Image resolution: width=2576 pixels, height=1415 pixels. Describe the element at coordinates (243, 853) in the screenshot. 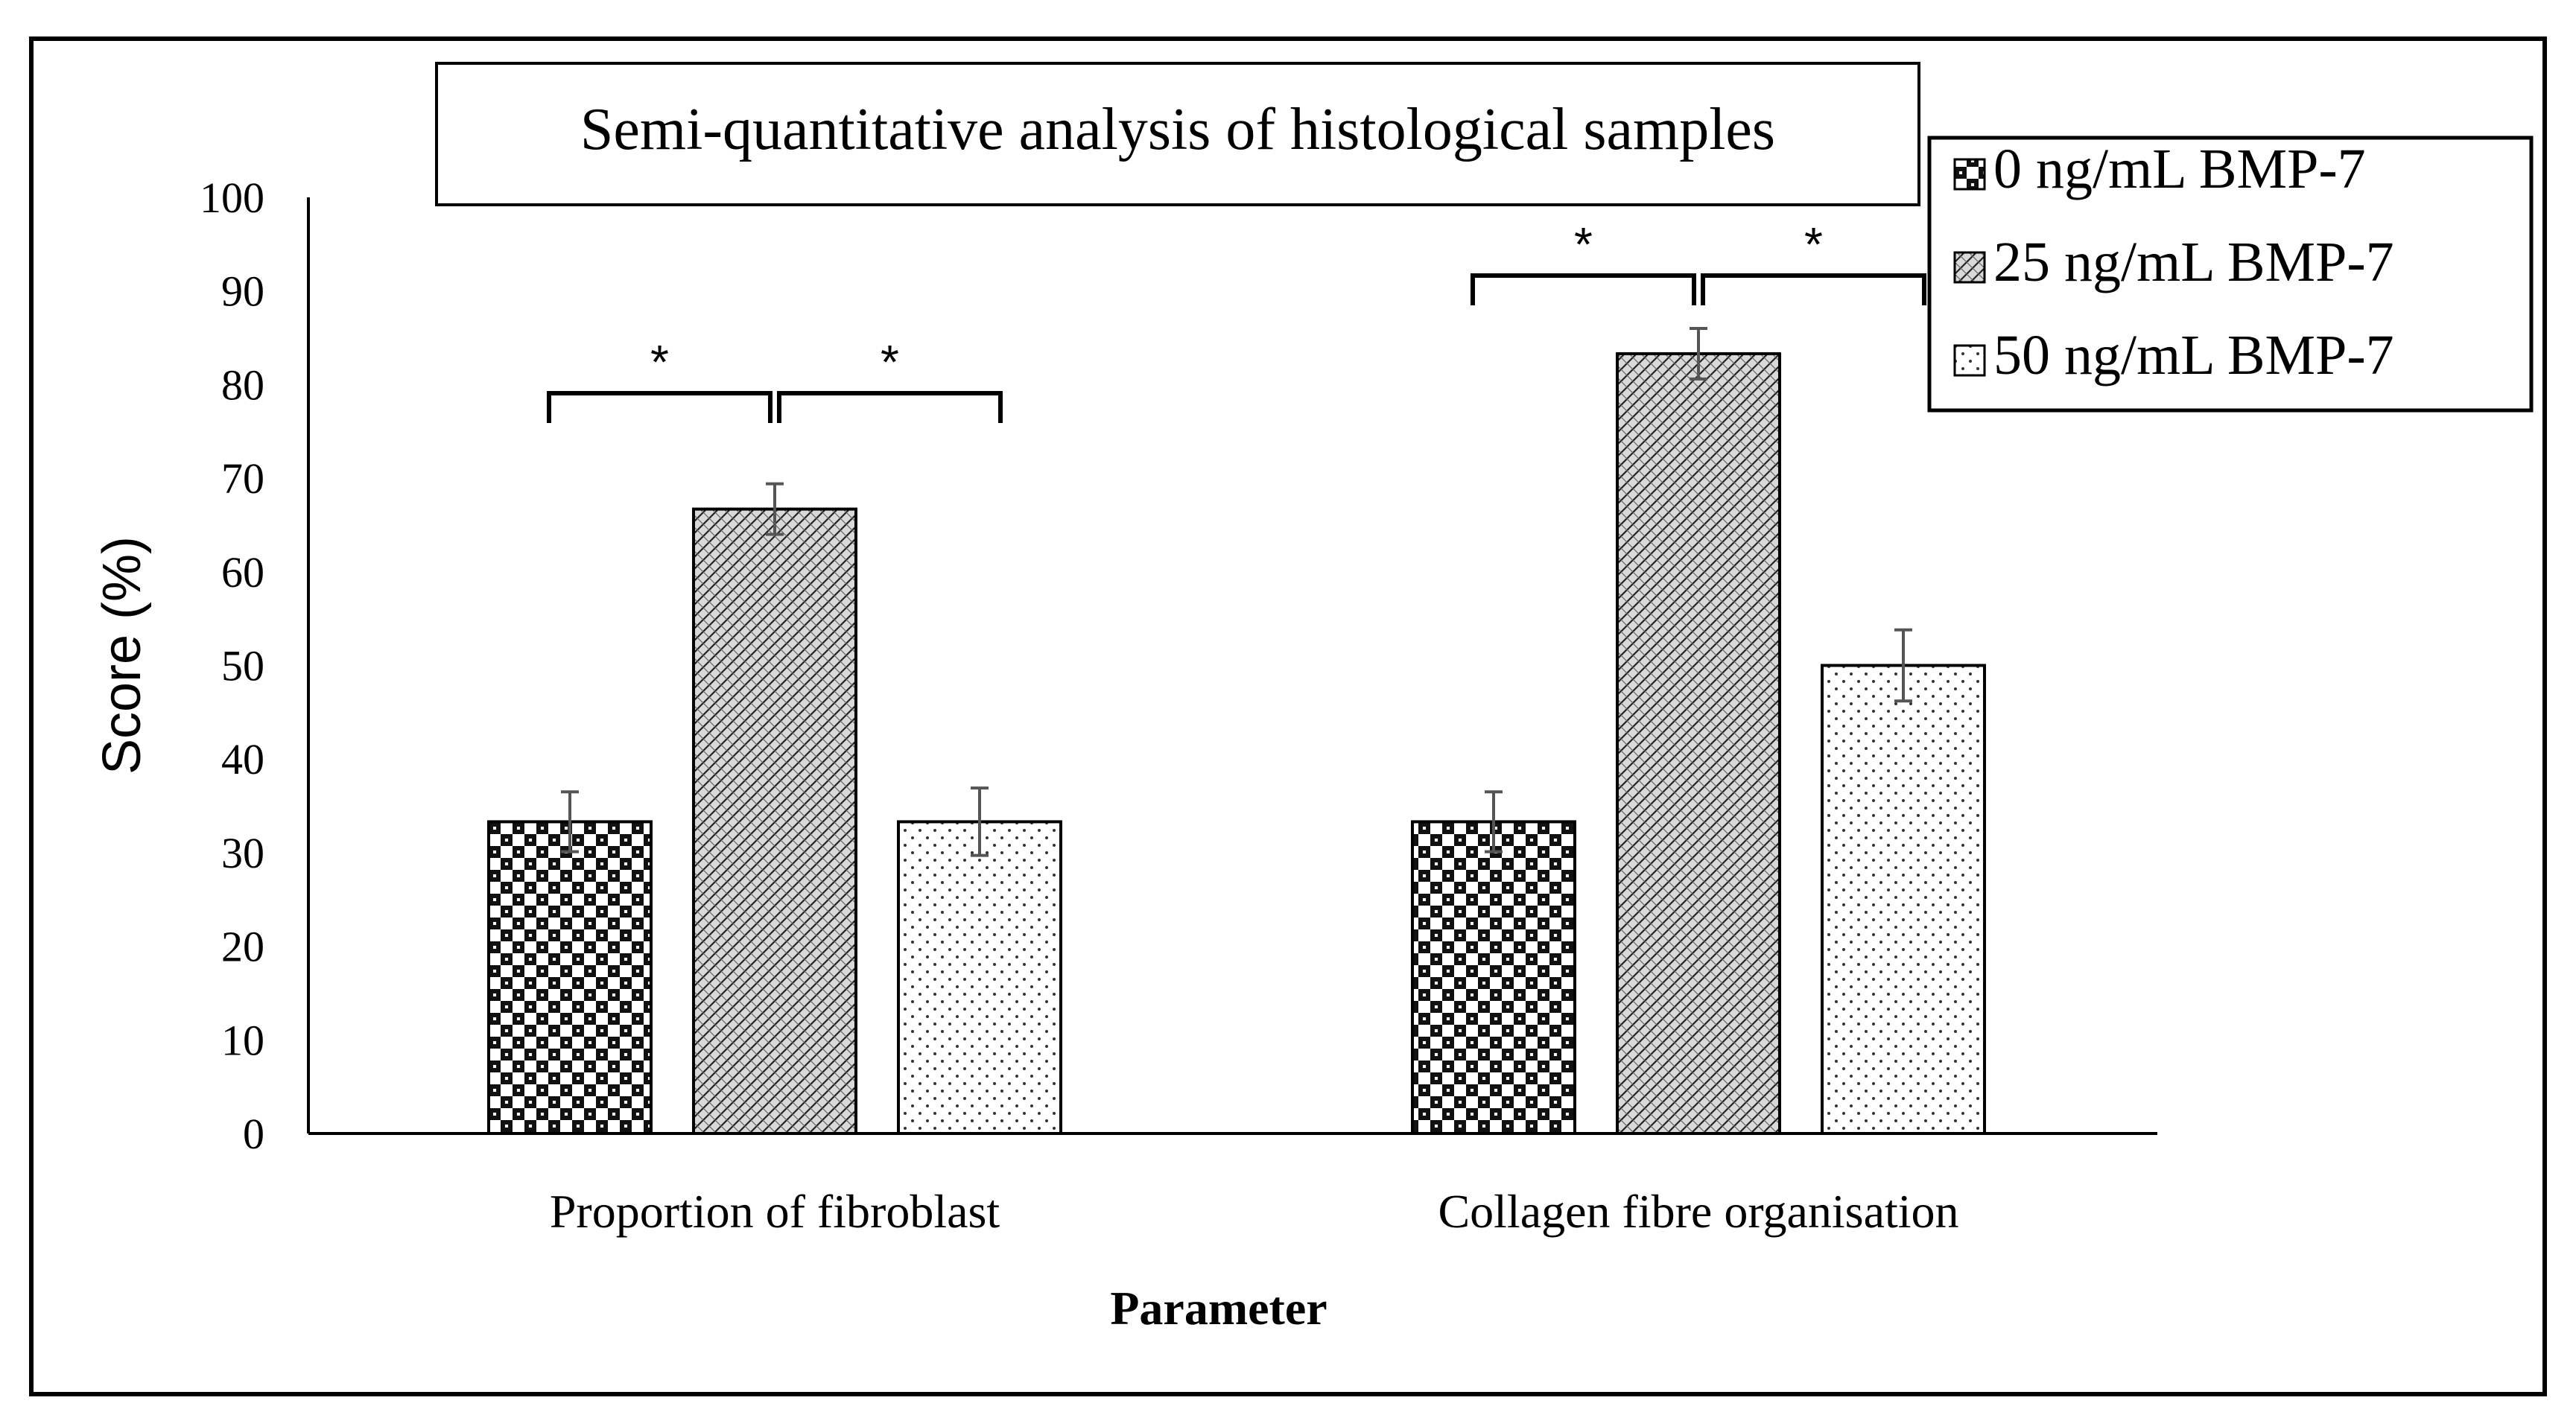

I see `y-tick-label: 30` at that location.